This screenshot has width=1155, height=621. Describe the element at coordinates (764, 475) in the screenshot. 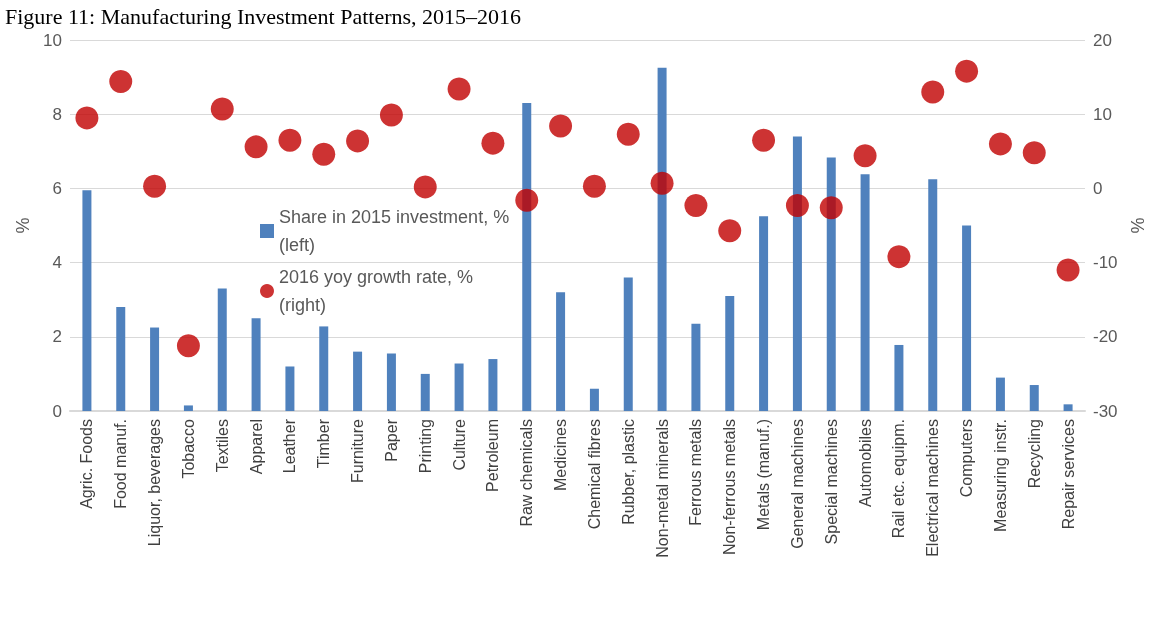

I see `x-tick-label: Metals (manuf.)` at that location.